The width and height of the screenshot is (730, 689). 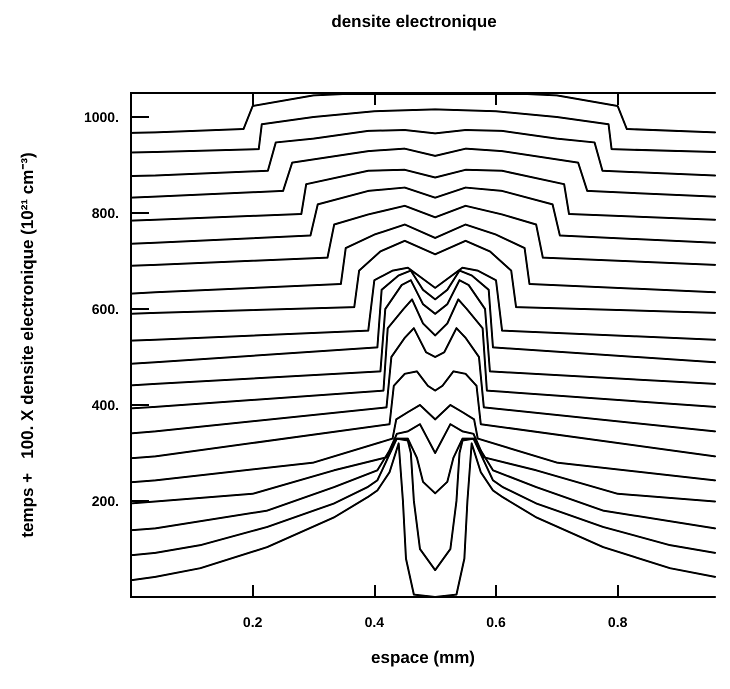 What do you see at coordinates (423, 657) in the screenshot?
I see `x-axis-title: espace (mm)` at bounding box center [423, 657].